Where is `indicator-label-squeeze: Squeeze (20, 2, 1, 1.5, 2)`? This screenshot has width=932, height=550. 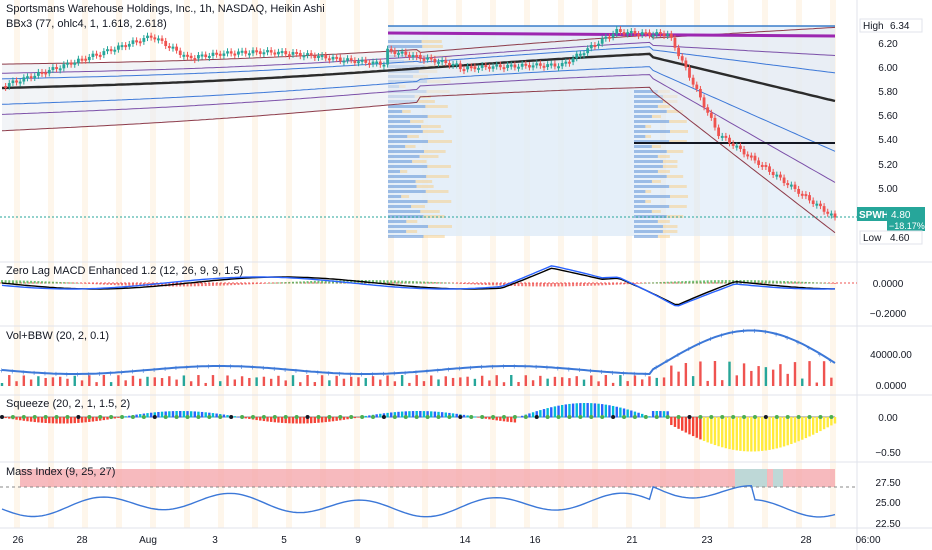 indicator-label-squeeze: Squeeze (20, 2, 1, 1.5, 2) is located at coordinates (68, 404).